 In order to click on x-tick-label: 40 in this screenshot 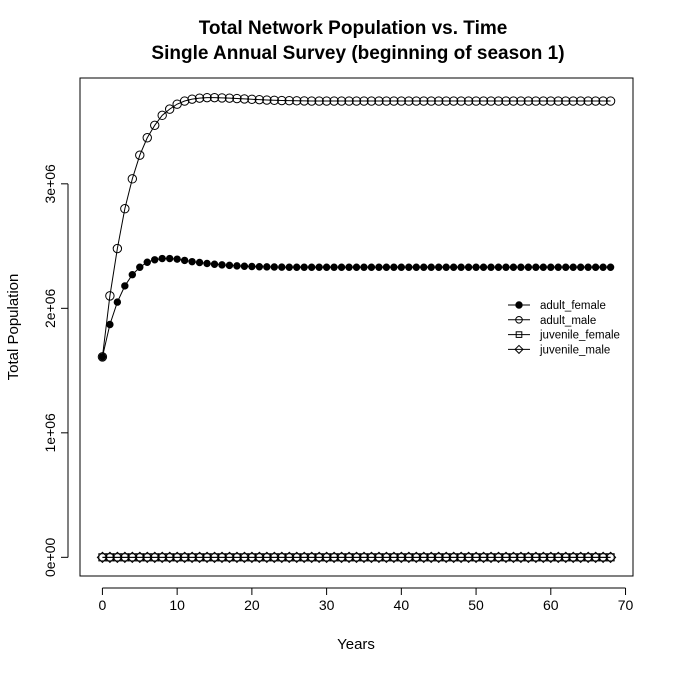, I will do `click(402, 605)`.